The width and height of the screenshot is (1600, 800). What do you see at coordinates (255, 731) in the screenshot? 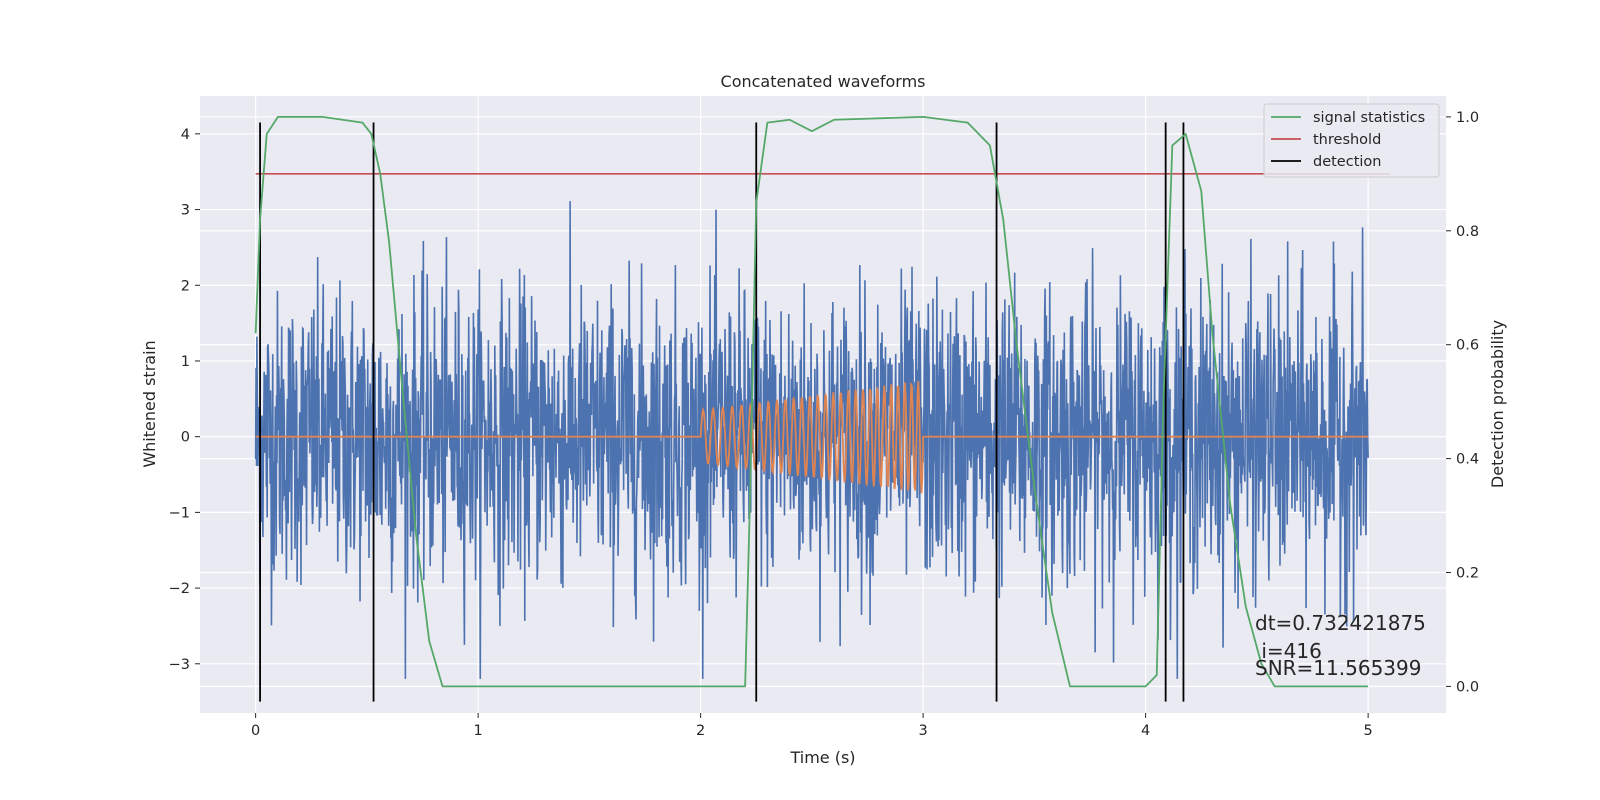
I see `x-tick-label: 0` at bounding box center [255, 731].